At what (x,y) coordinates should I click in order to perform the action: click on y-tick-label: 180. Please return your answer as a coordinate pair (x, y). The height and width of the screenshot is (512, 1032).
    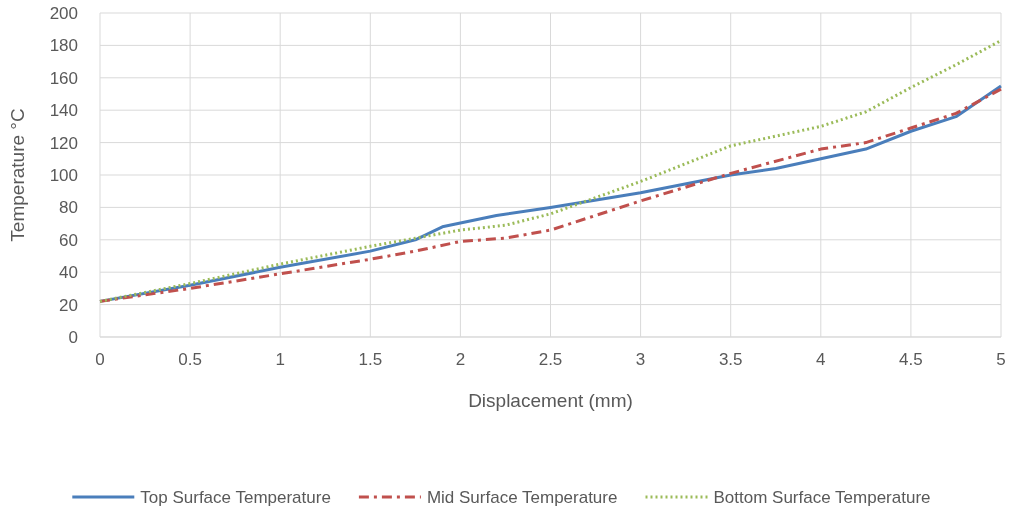
    Looking at the image, I should click on (63, 46).